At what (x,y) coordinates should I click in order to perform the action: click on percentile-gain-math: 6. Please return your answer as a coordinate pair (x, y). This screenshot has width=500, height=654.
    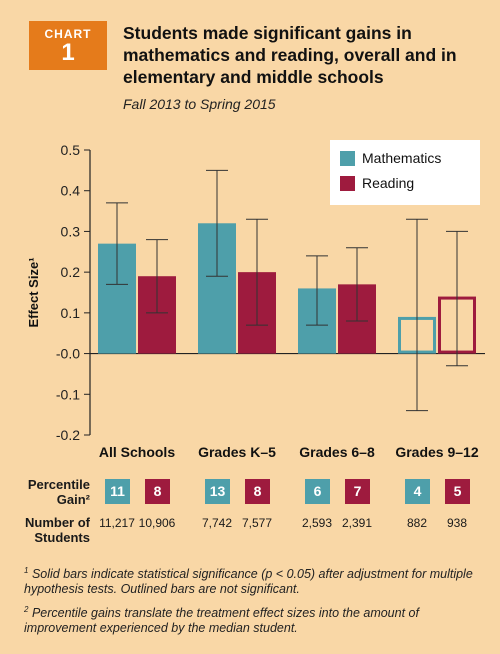
    Looking at the image, I should click on (317, 491).